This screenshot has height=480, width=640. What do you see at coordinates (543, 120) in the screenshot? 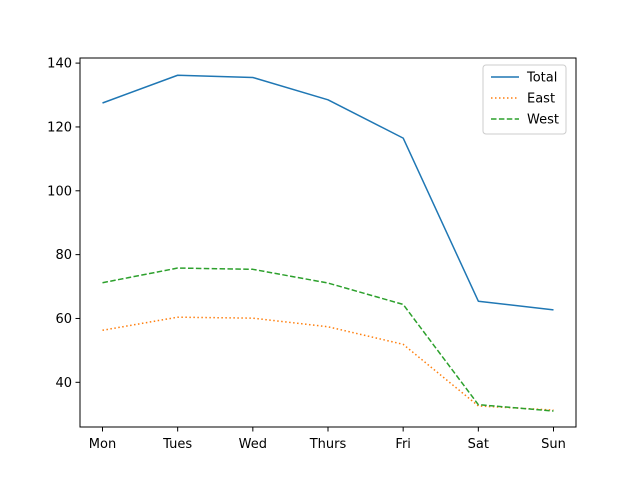
I see `legend-label-west: West` at bounding box center [543, 120].